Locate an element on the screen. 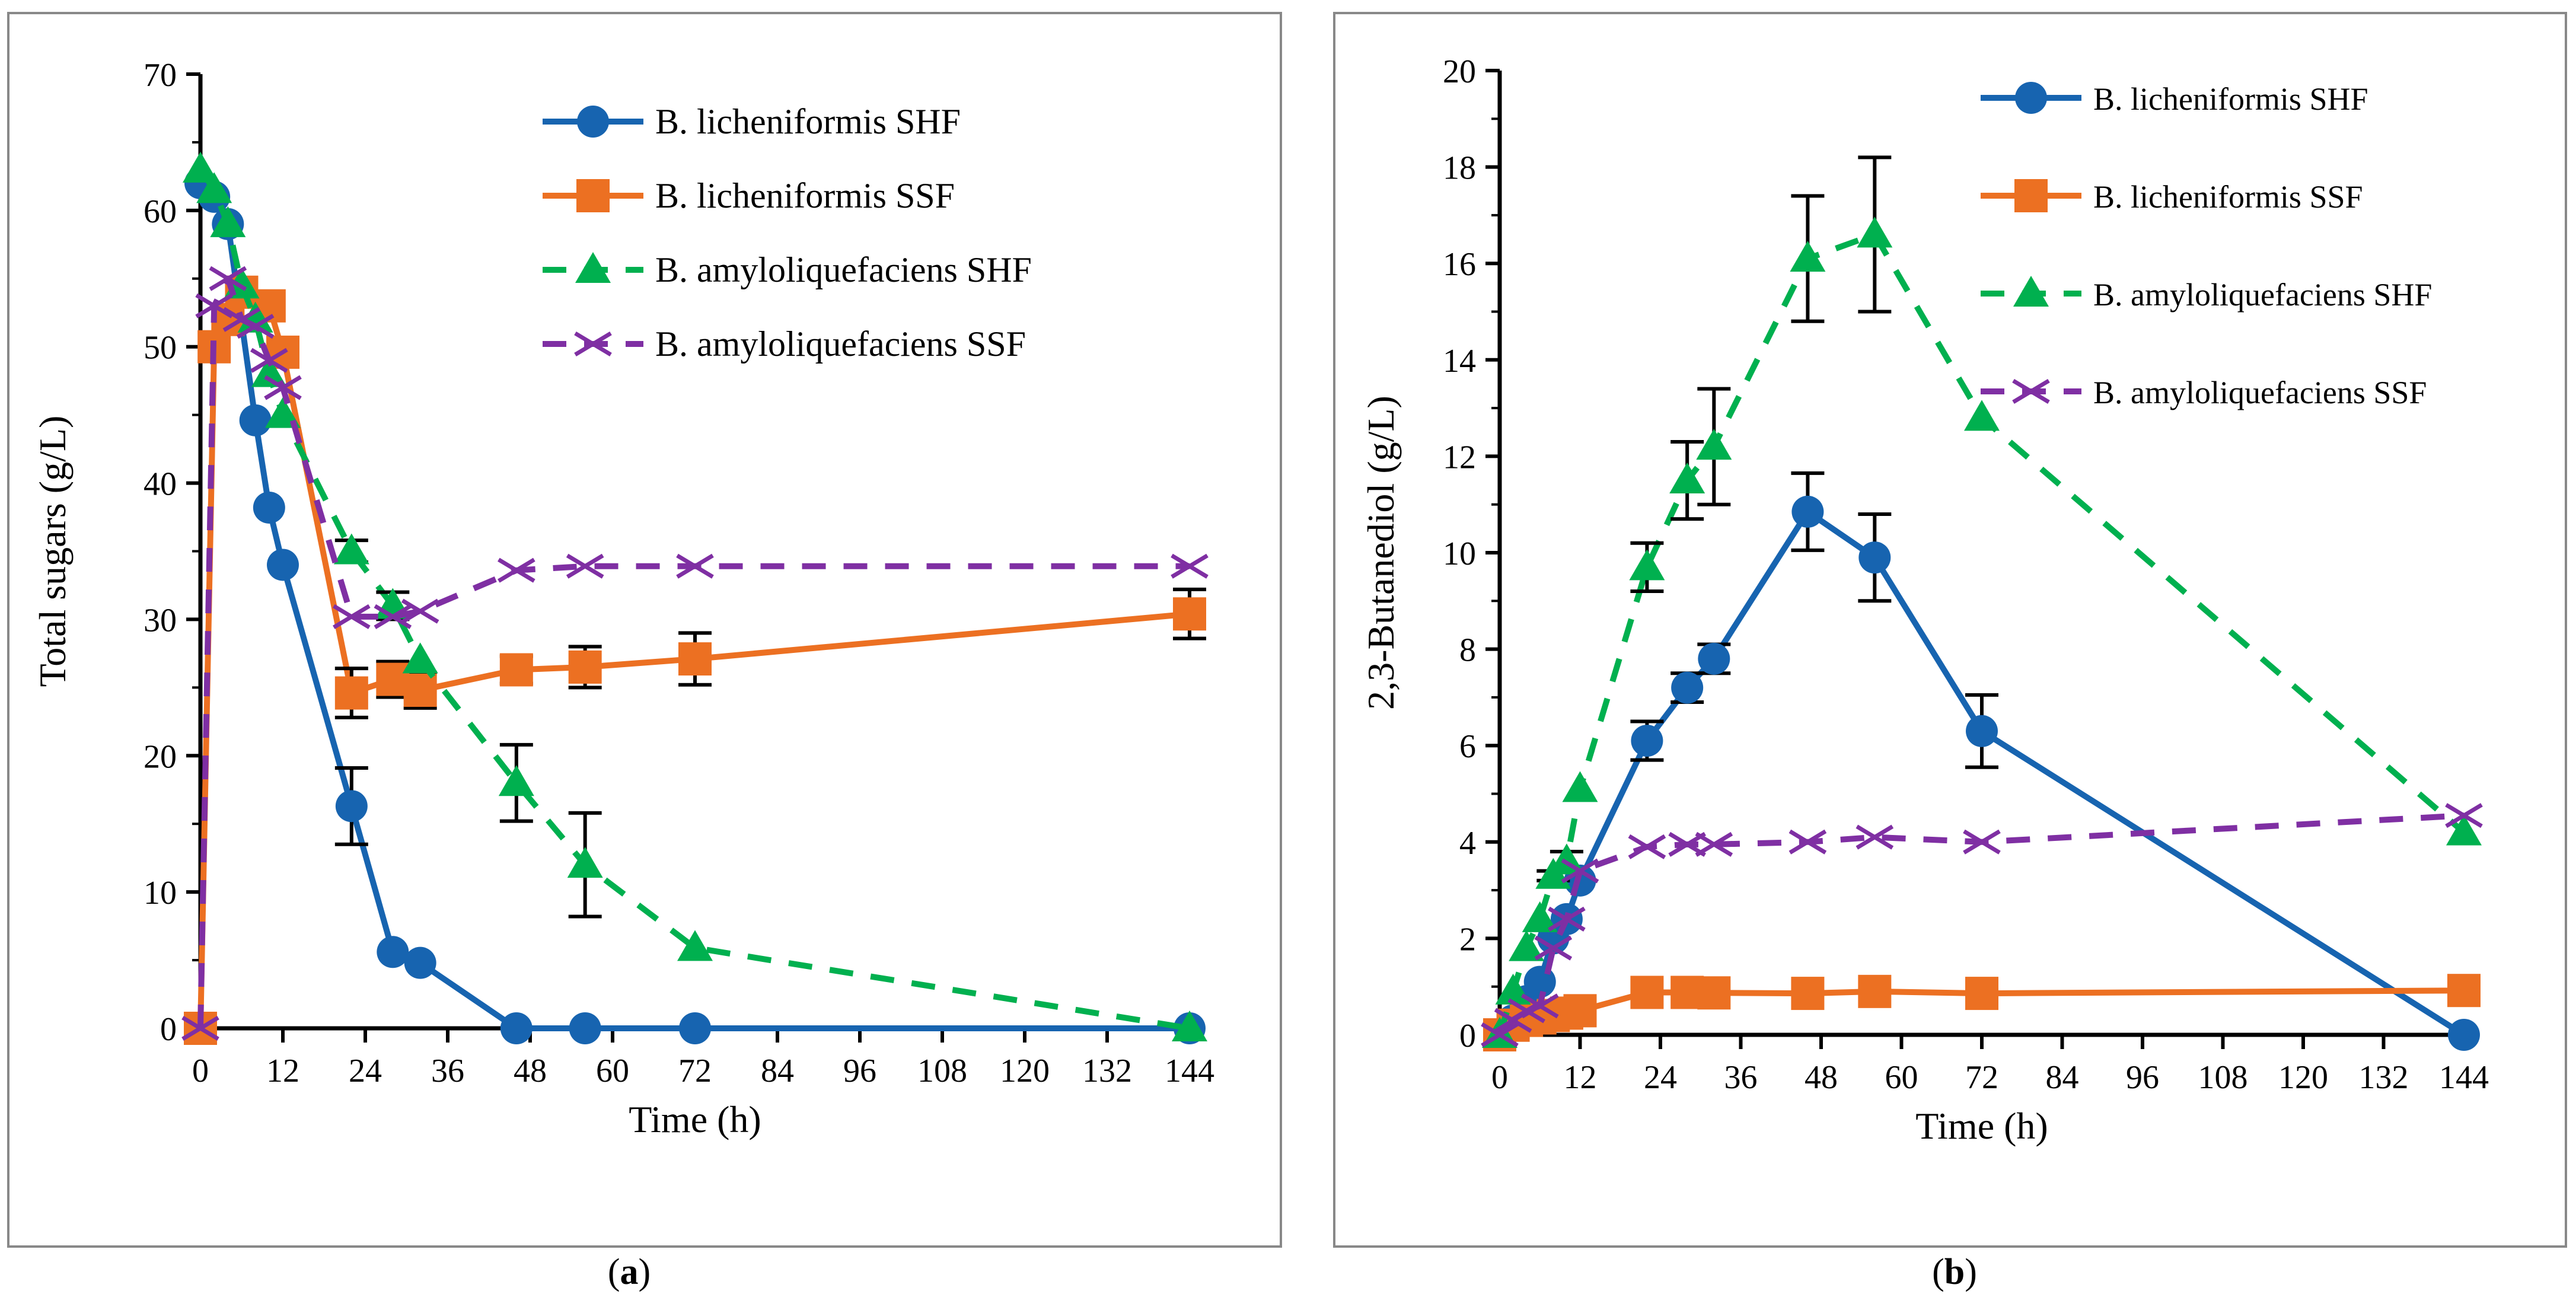  x-tick-label: 144 is located at coordinates (1189, 1071).